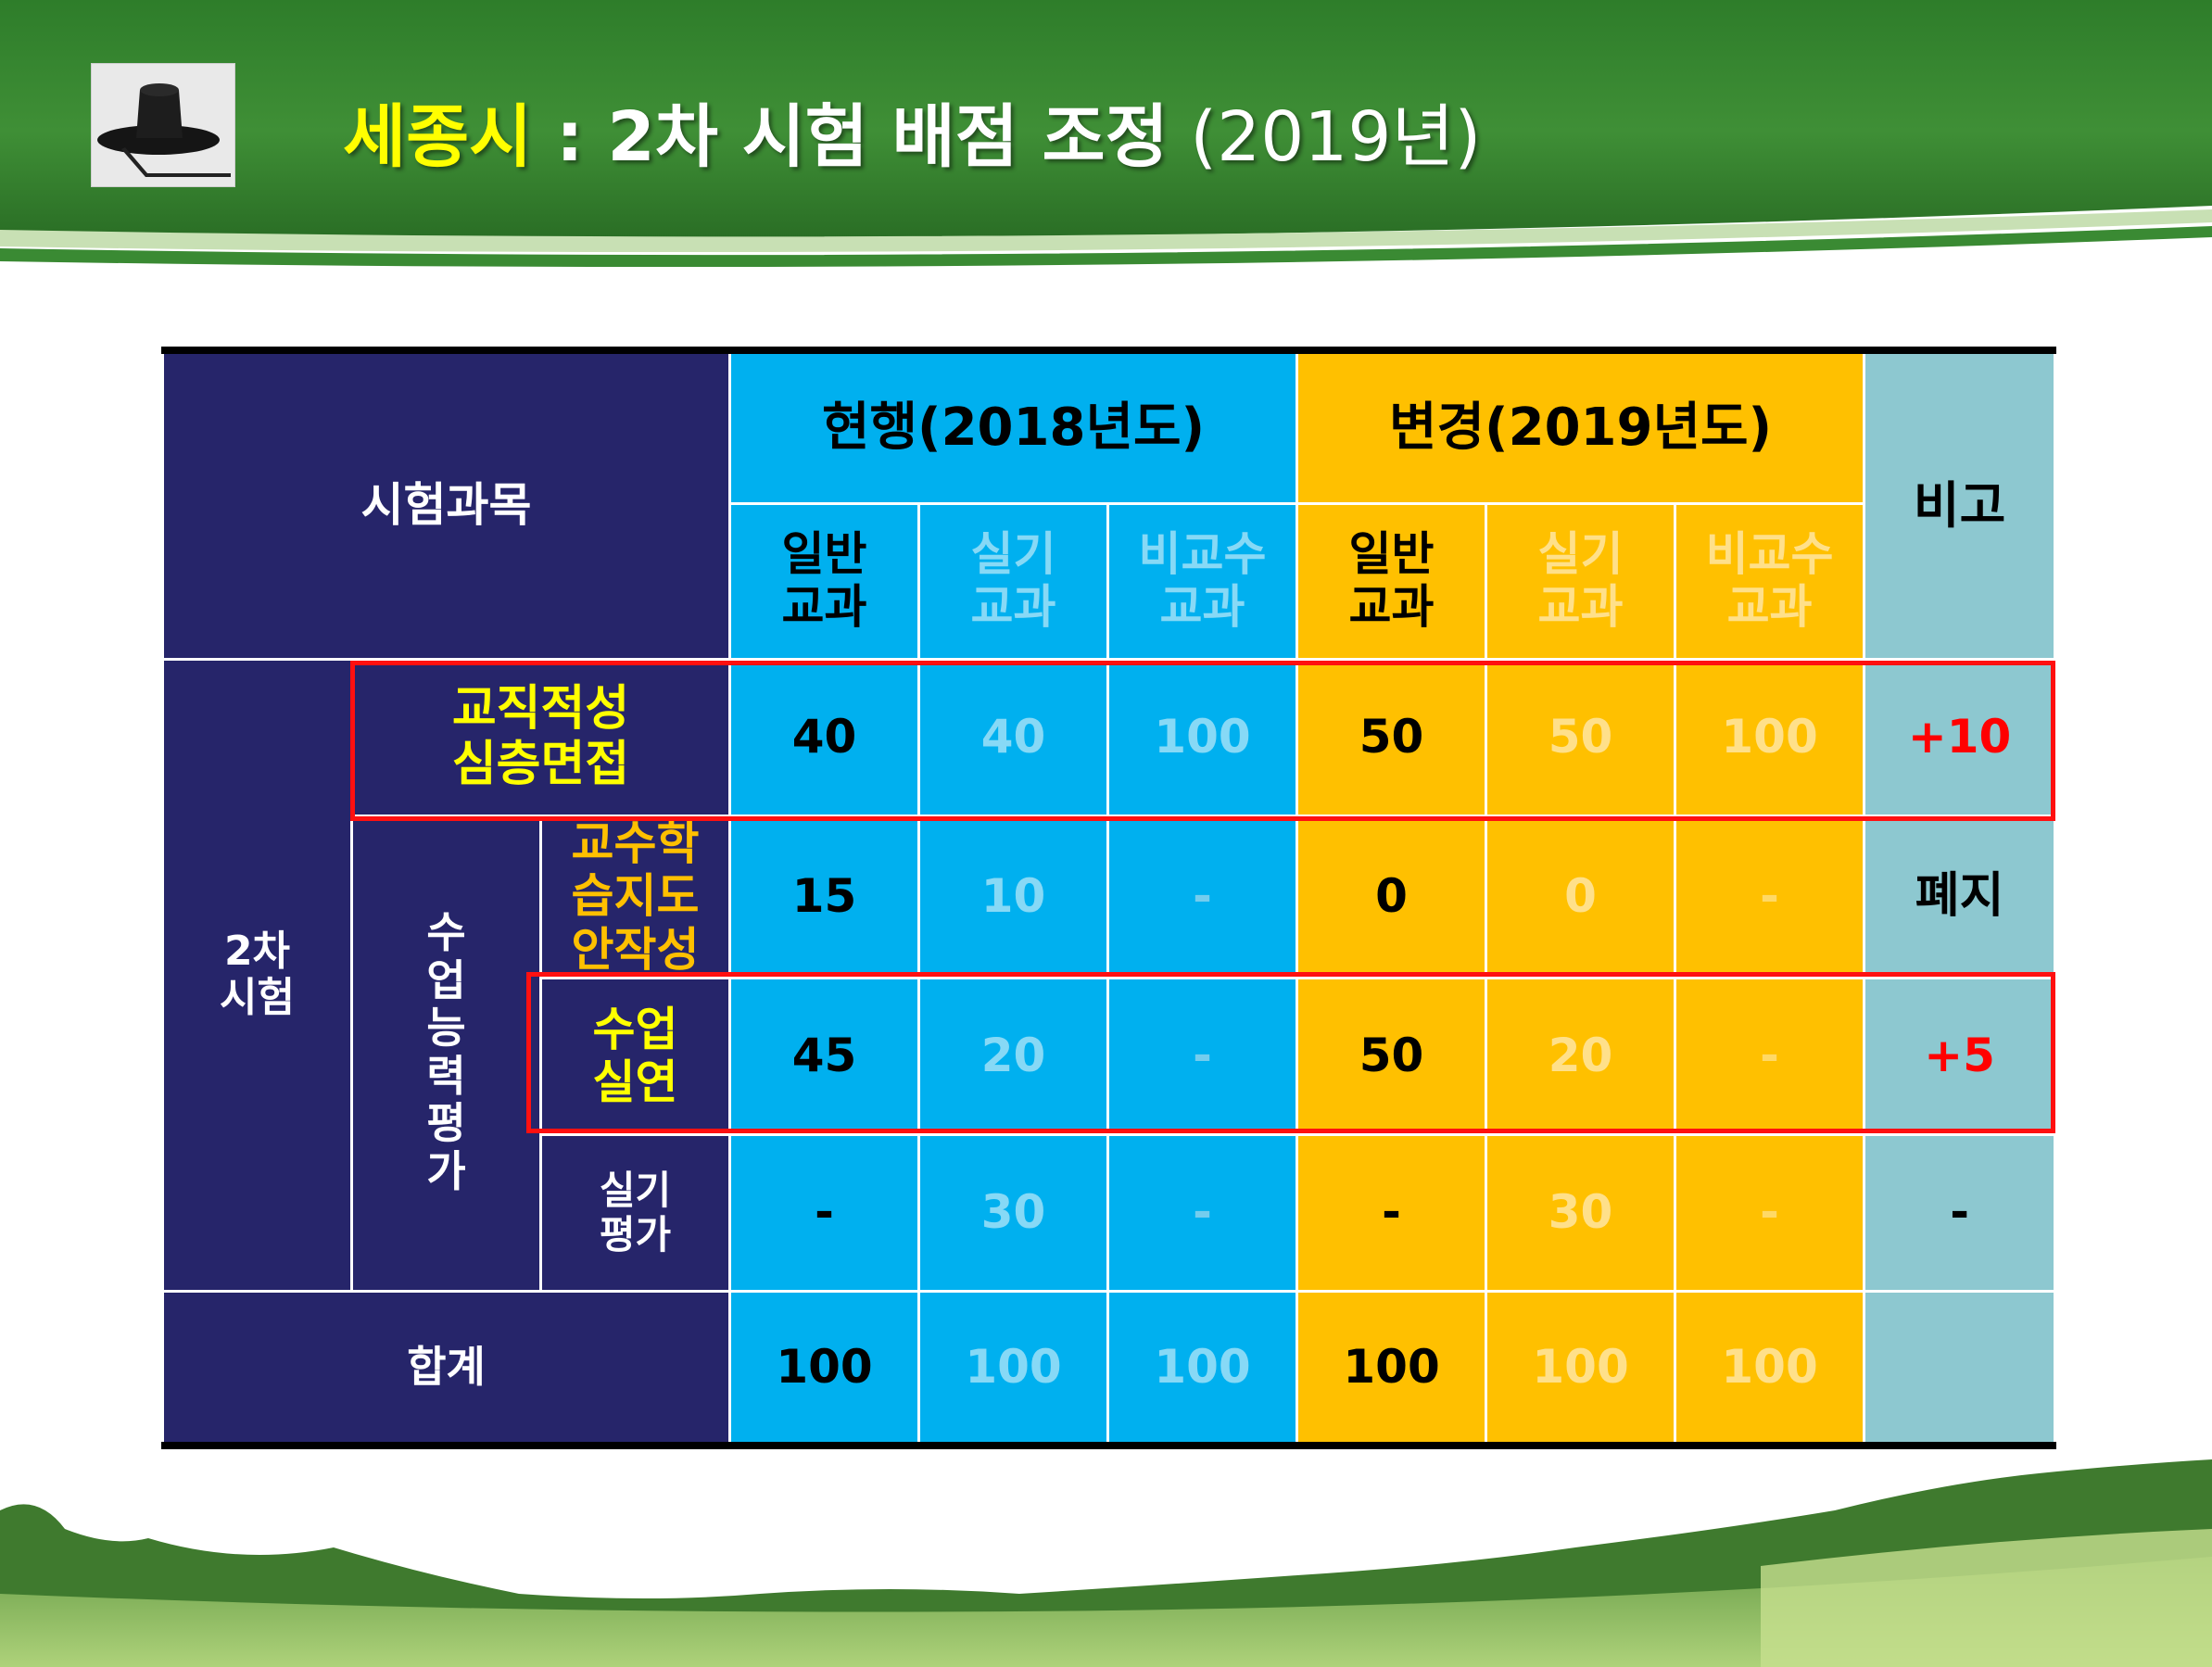 This screenshot has height=1667, width=2212. What do you see at coordinates (1960, 737) in the screenshot?
I see `cell-note: +10` at bounding box center [1960, 737].